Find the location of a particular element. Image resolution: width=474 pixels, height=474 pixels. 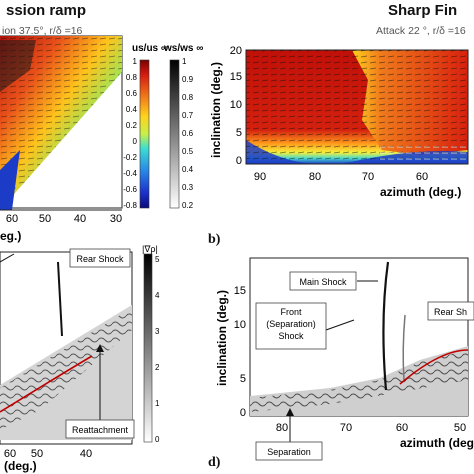

panel-d-ytick: 0 is located at coordinates (243, 413).